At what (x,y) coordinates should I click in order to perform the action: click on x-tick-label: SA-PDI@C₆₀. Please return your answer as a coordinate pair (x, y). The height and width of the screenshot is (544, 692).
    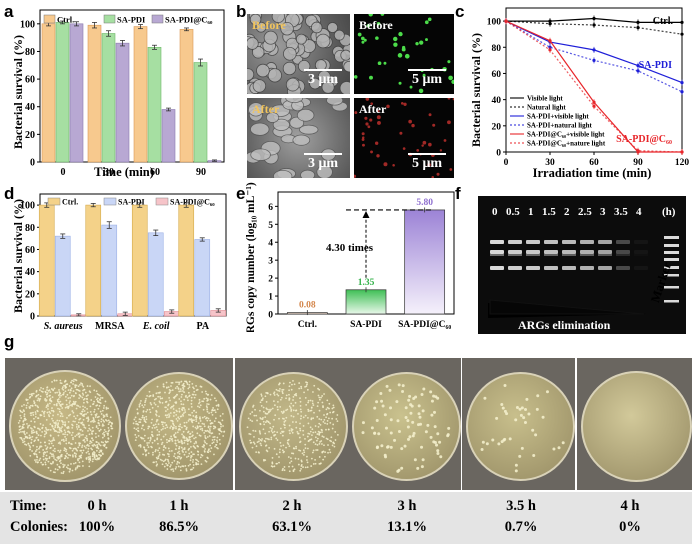
    Looking at the image, I should click on (424, 325).